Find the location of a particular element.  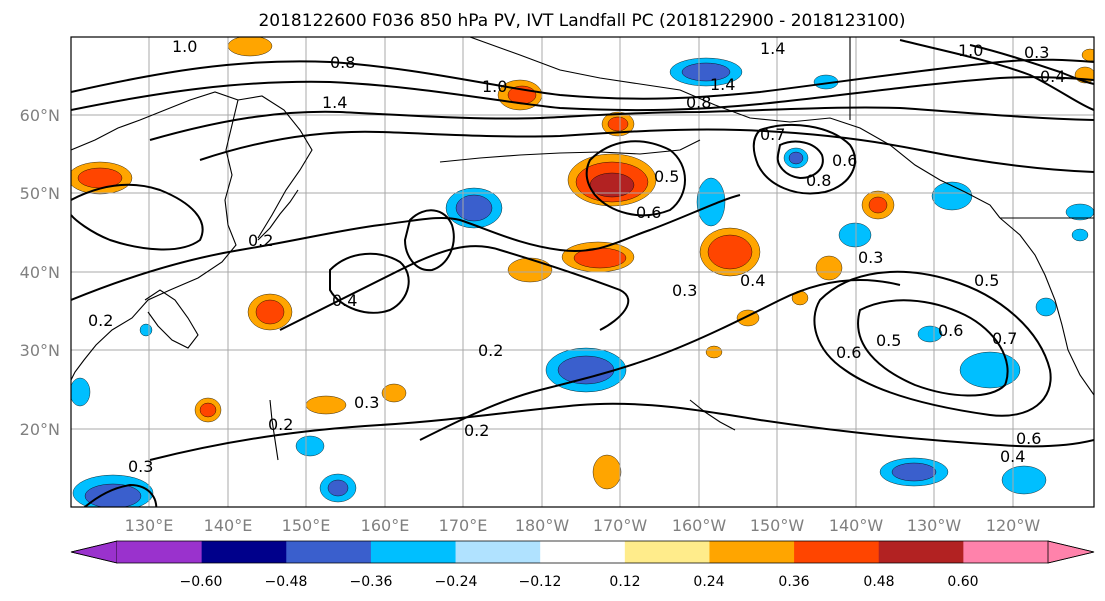

coastline-marianas is located at coordinates (274, 430).